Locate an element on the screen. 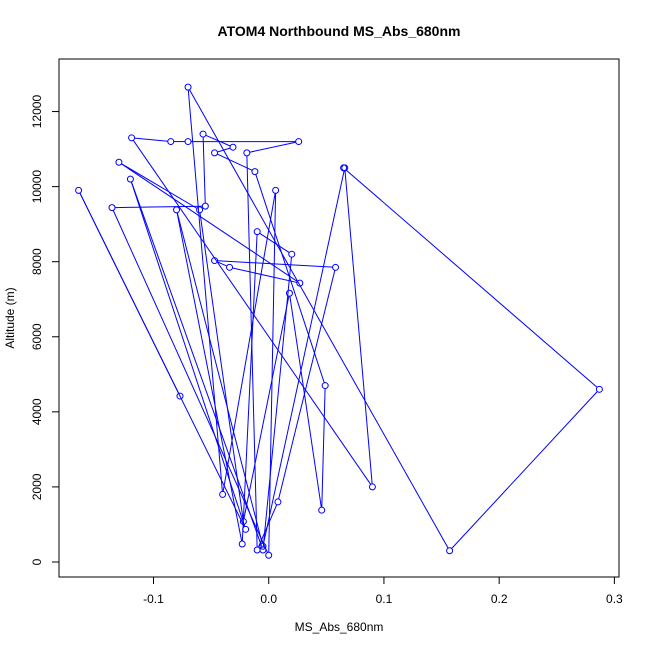 This screenshot has width=650, height=650. x-axis: -0.1 0.0 0.1 0.2 0.3 is located at coordinates (383, 591).